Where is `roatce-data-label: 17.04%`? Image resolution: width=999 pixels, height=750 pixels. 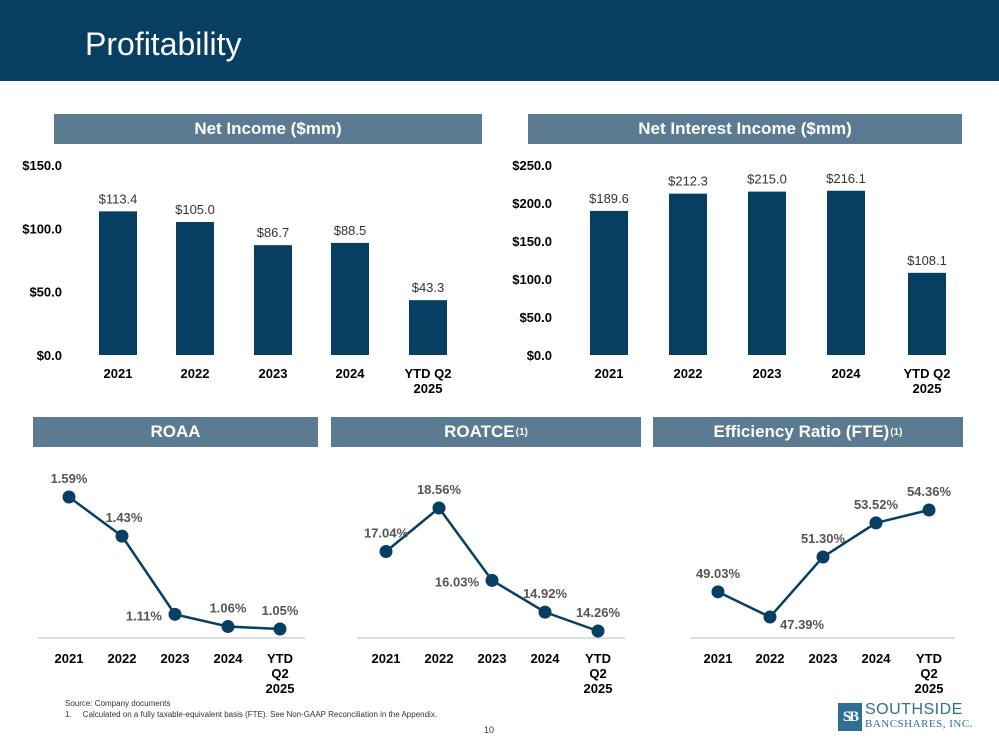 roatce-data-label: 17.04% is located at coordinates (386, 532).